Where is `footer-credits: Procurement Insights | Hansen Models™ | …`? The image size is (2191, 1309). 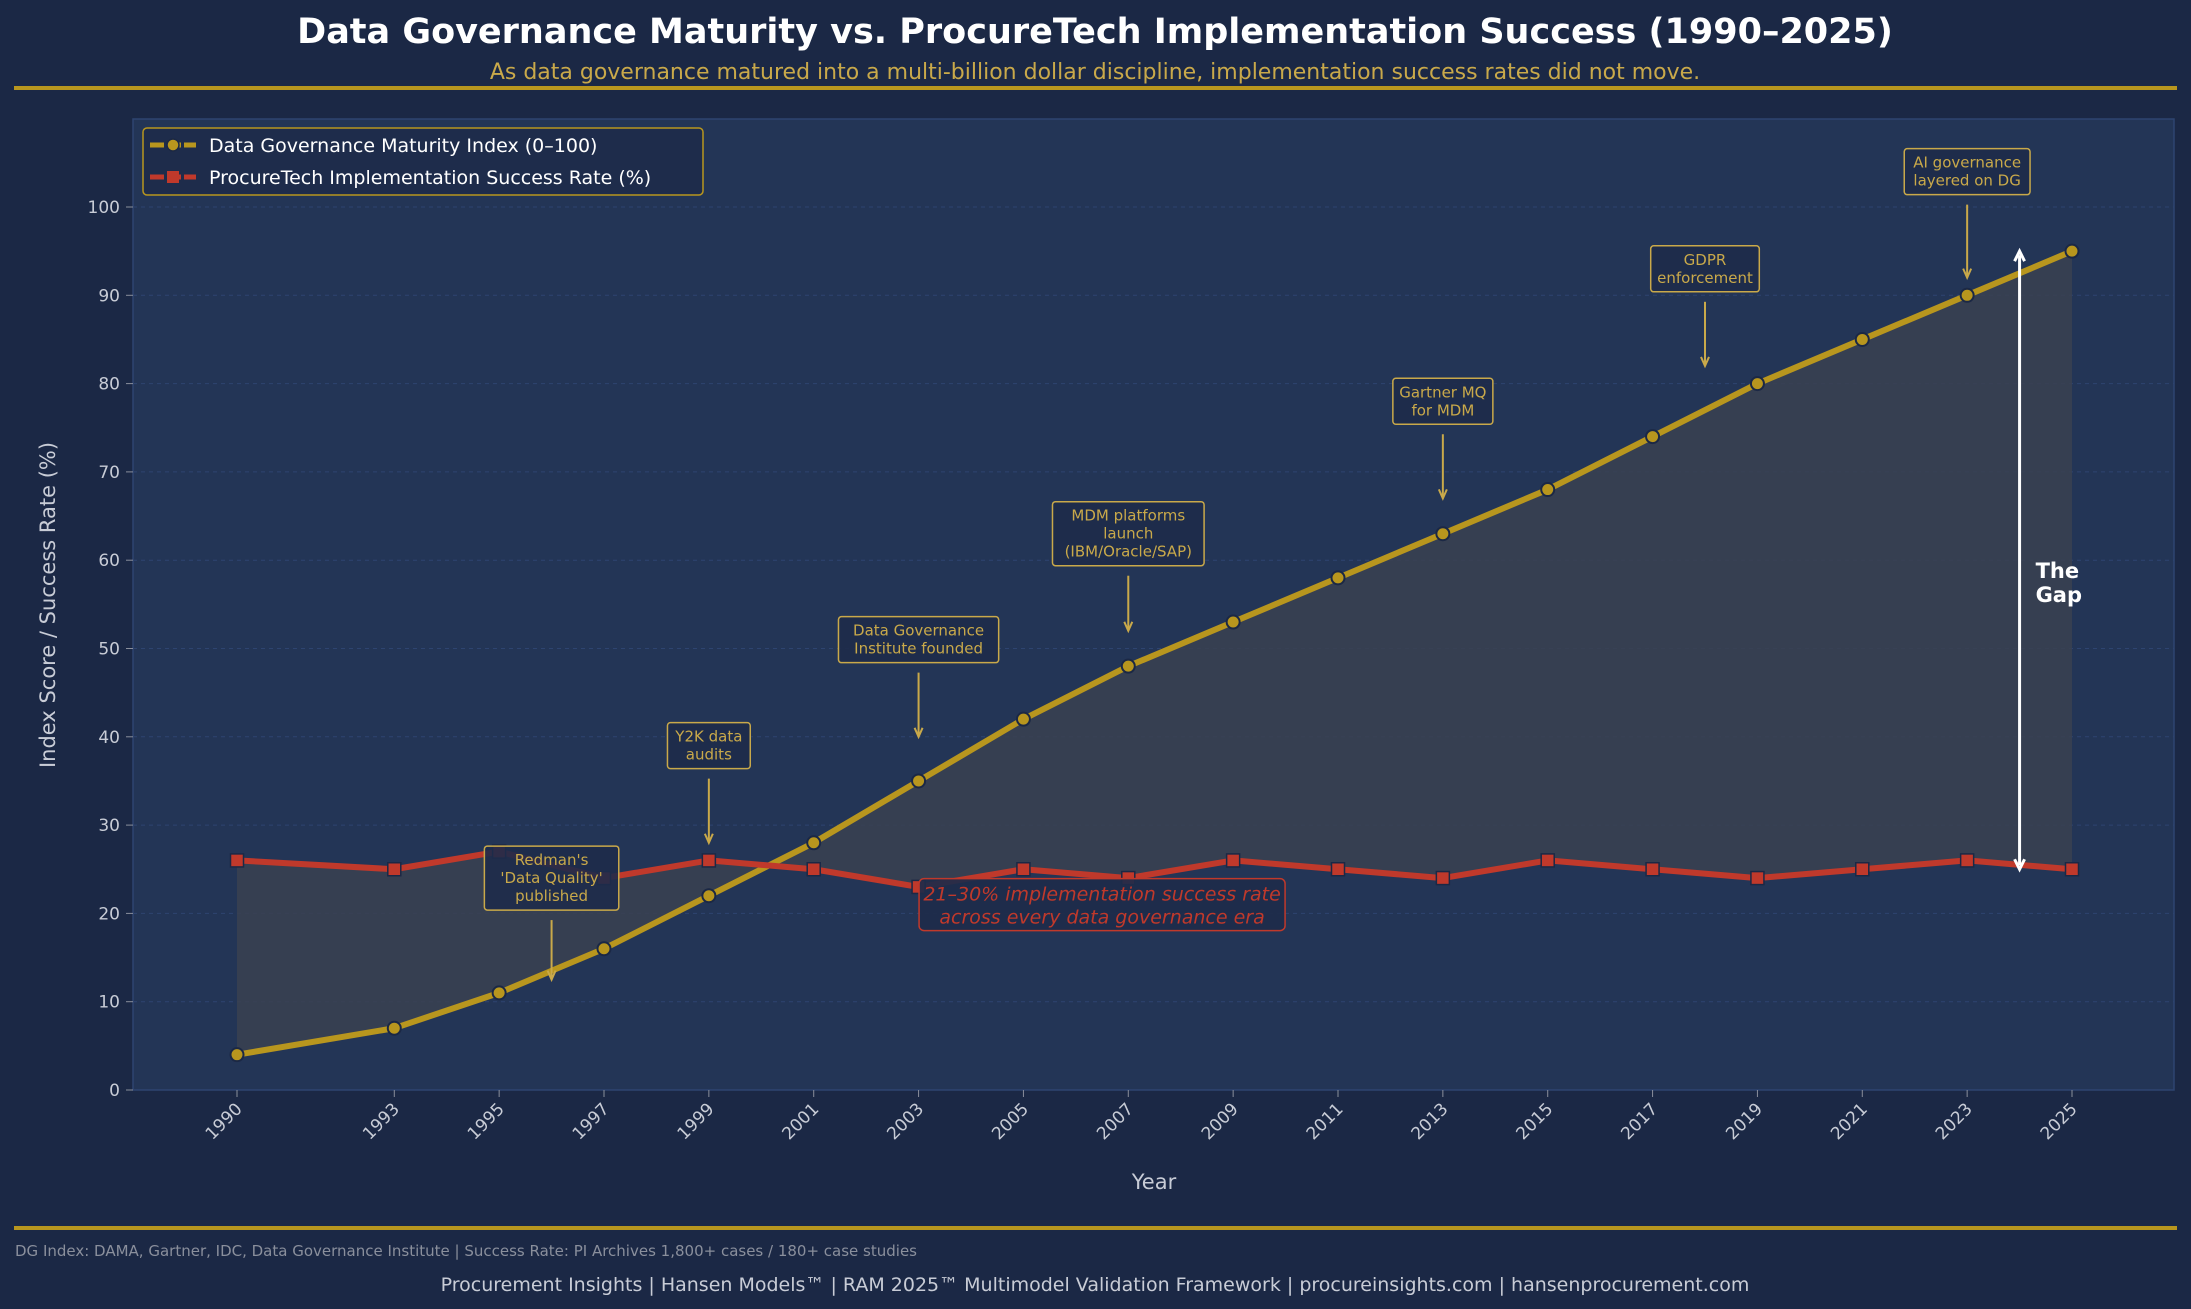 footer-credits: Procurement Insights | Hansen Models™ | … is located at coordinates (1095, 1285).